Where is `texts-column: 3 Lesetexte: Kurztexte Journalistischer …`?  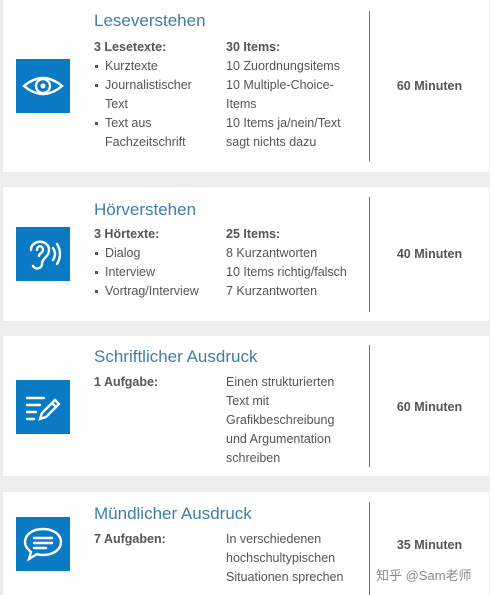
texts-column: 3 Lesetexte: Kurztexte Journalistischer … is located at coordinates (154, 95).